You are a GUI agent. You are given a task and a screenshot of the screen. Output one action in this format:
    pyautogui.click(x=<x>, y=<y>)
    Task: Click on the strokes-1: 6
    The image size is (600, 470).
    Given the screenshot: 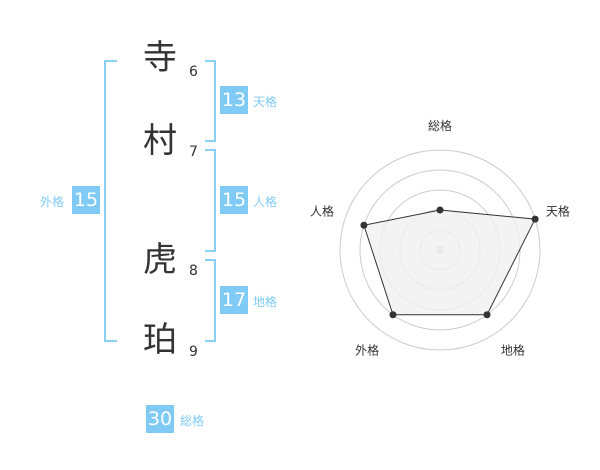 What is the action you would take?
    pyautogui.click(x=193, y=72)
    